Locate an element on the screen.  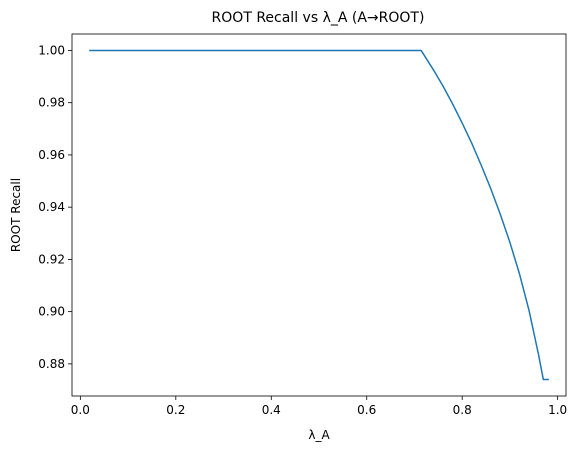
x-tick-label: 0.4 is located at coordinates (271, 410).